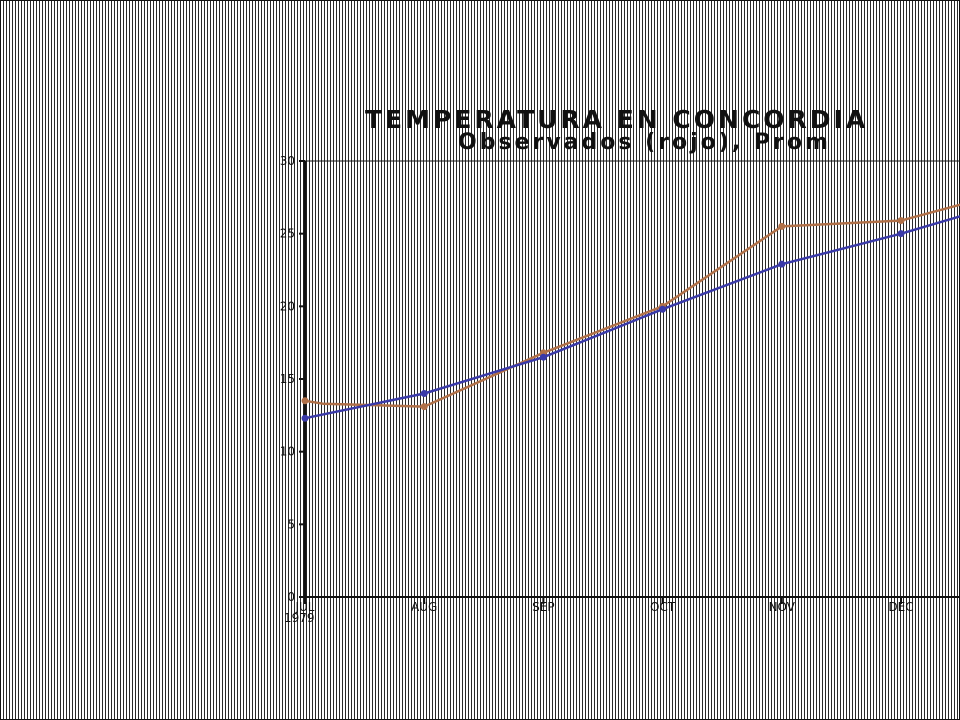 The height and width of the screenshot is (720, 960). I want to click on x-tick-label: SEP, so click(543, 607).